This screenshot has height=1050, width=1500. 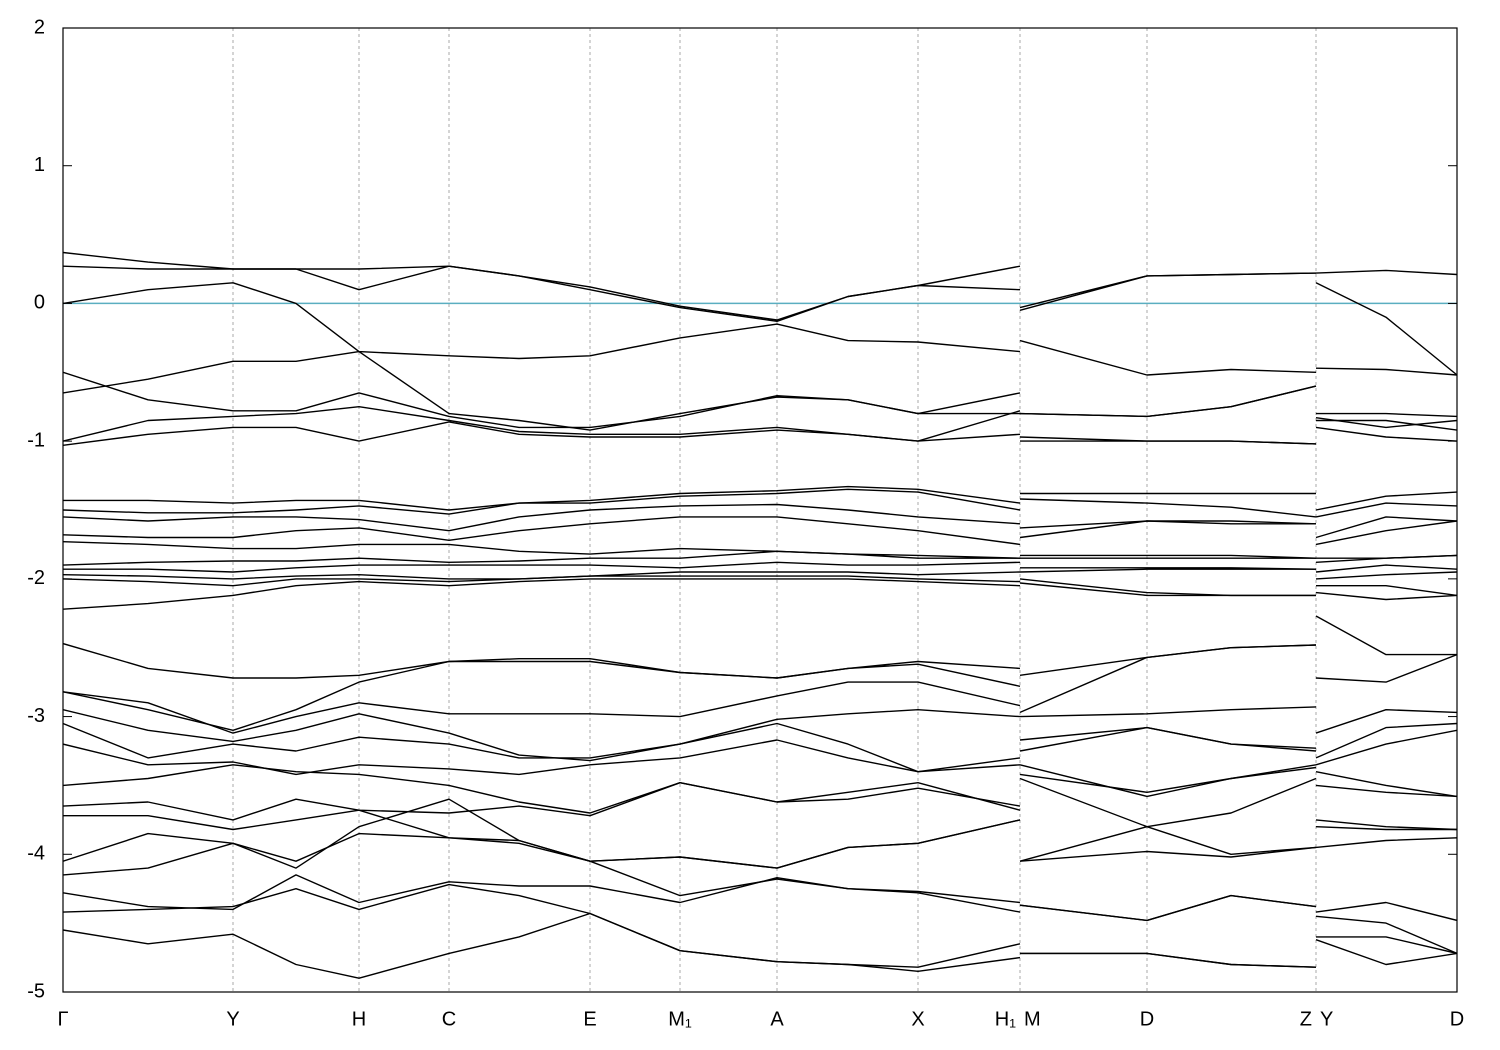 What do you see at coordinates (36, 440) in the screenshot?
I see `y-tick-label: -1` at bounding box center [36, 440].